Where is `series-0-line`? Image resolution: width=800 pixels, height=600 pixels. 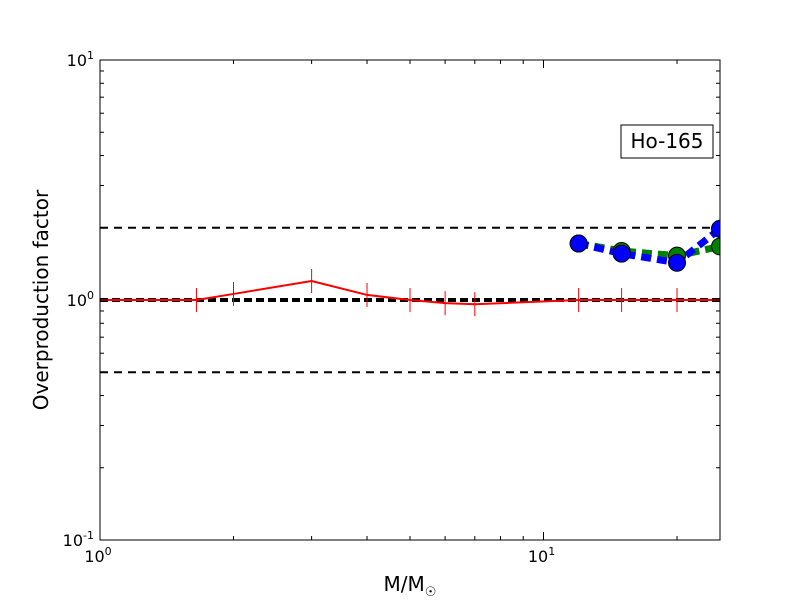
series-0-line is located at coordinates (410, 293).